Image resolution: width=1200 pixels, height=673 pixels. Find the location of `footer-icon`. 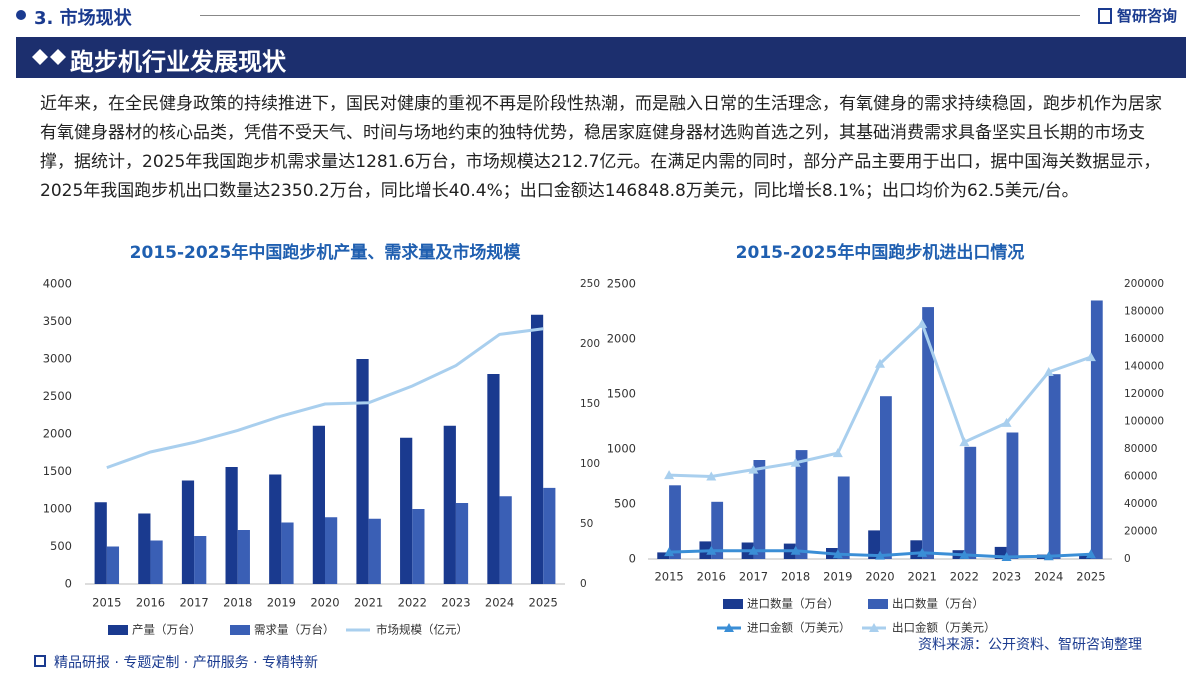

footer-icon is located at coordinates (40, 661).